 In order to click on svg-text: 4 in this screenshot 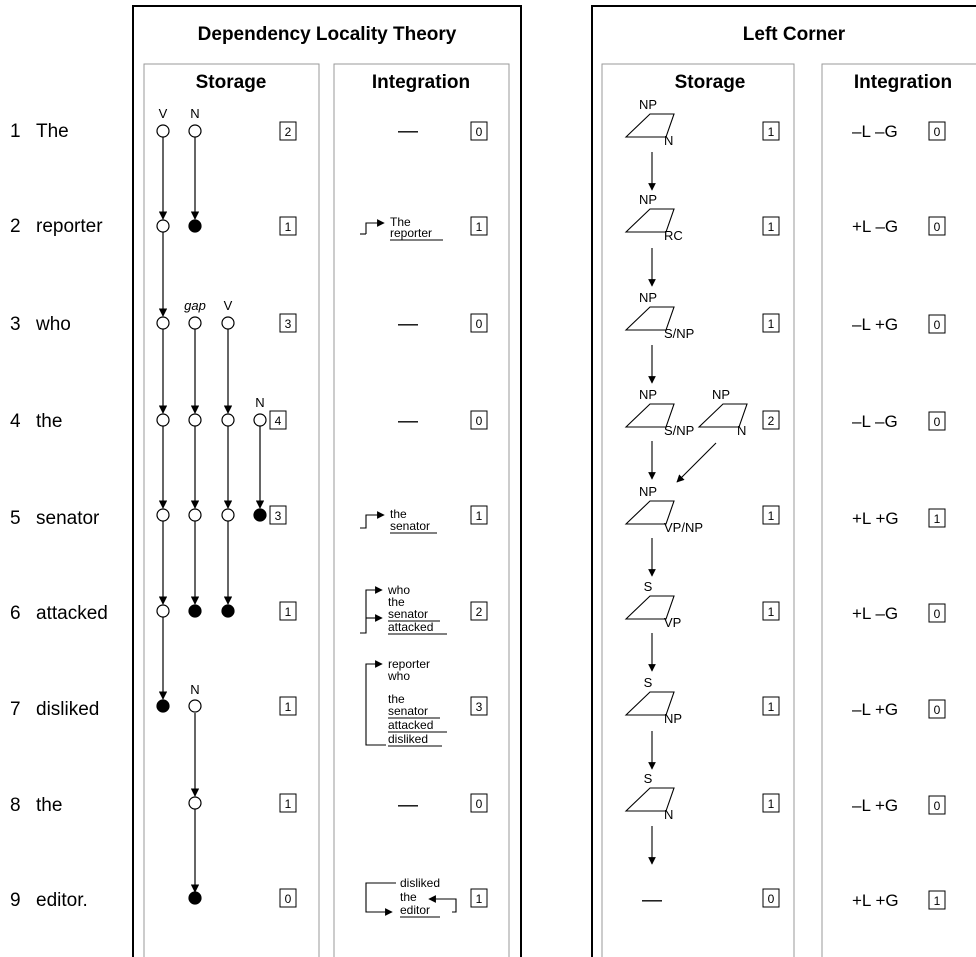, I will do `click(278, 421)`.